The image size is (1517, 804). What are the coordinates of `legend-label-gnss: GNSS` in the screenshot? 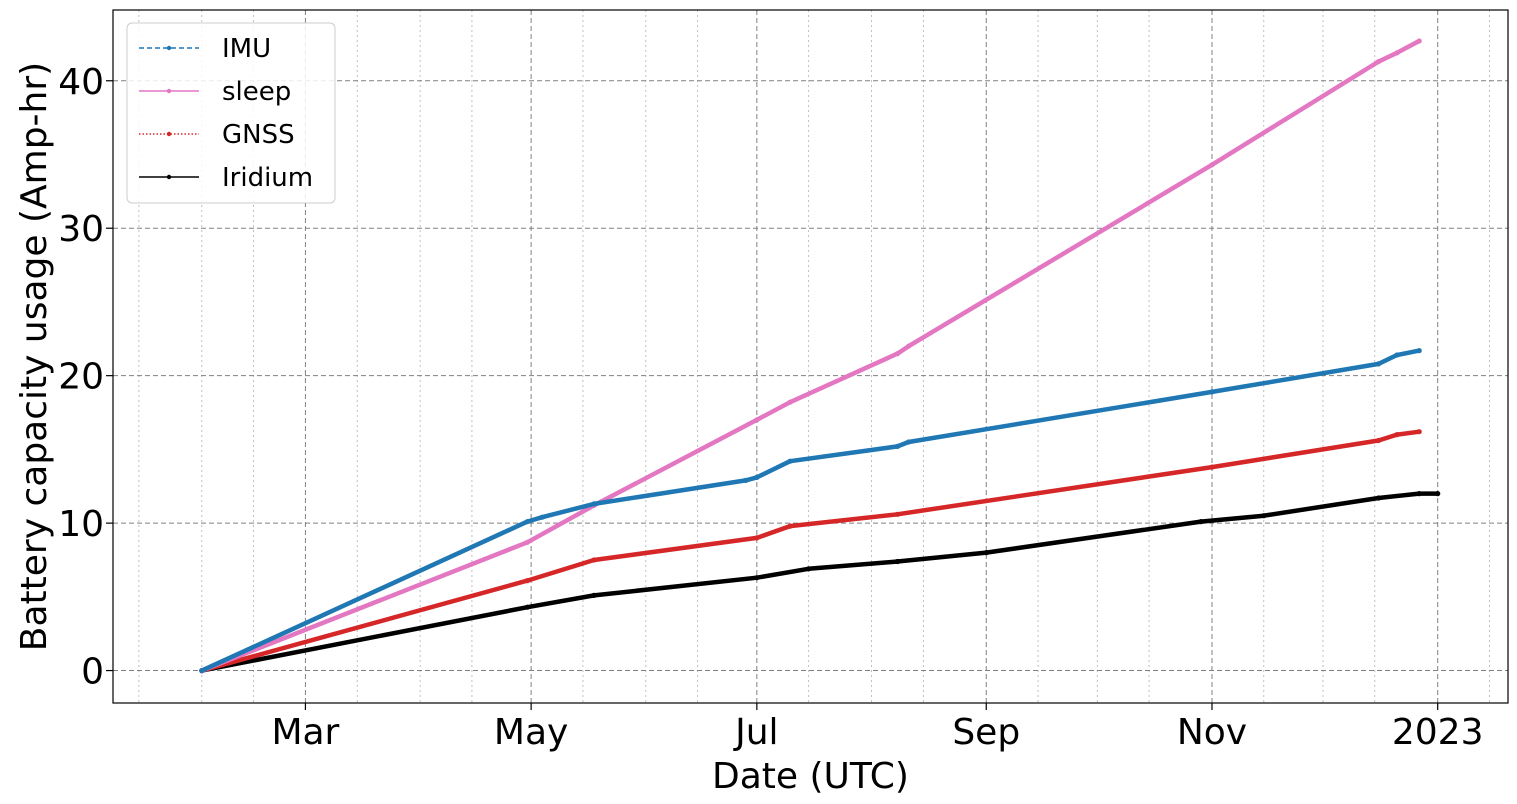 It's located at (258, 135).